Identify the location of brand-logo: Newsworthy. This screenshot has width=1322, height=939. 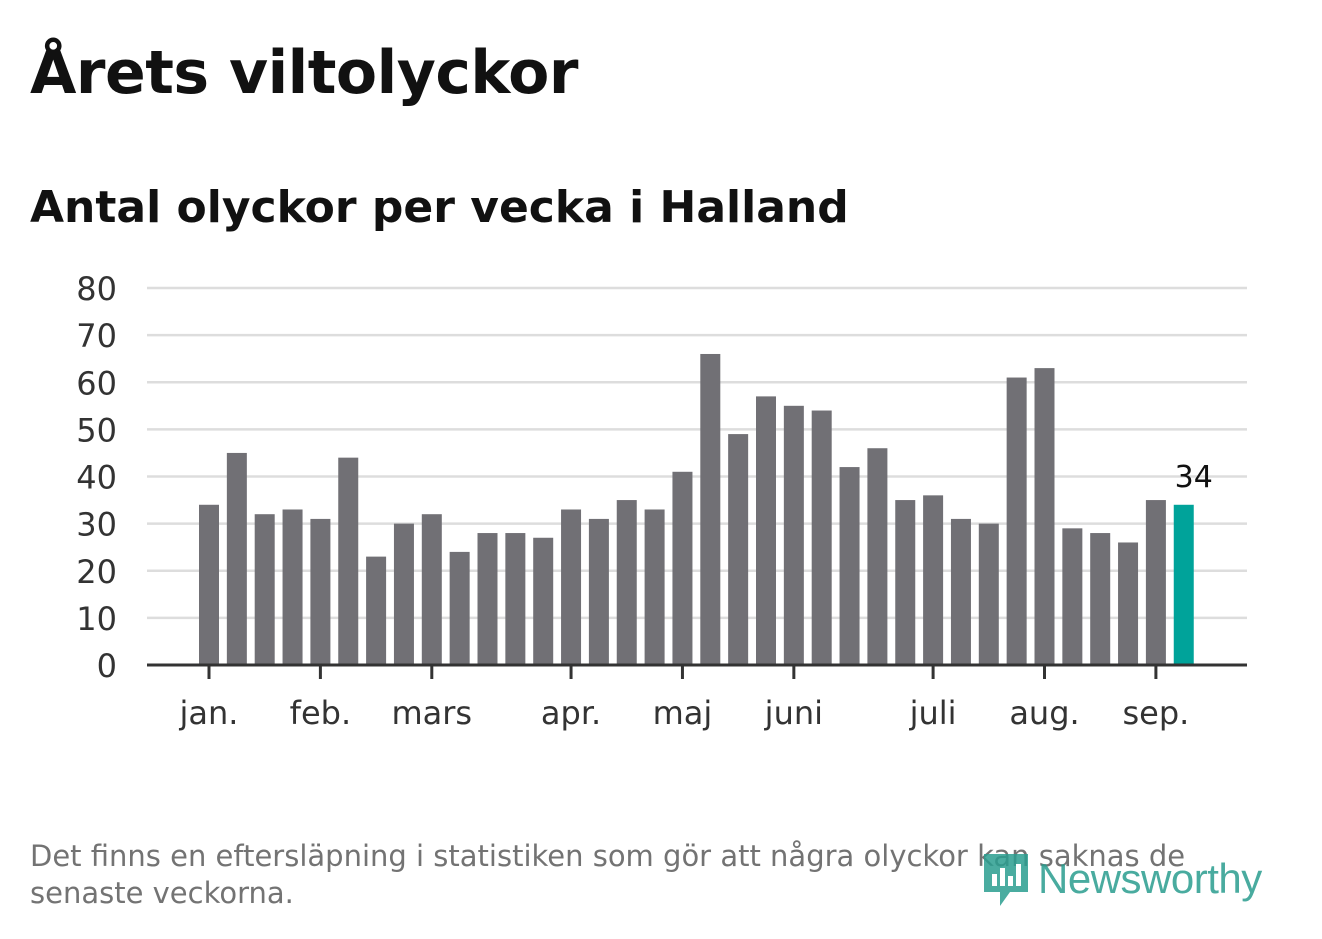
(1121, 879).